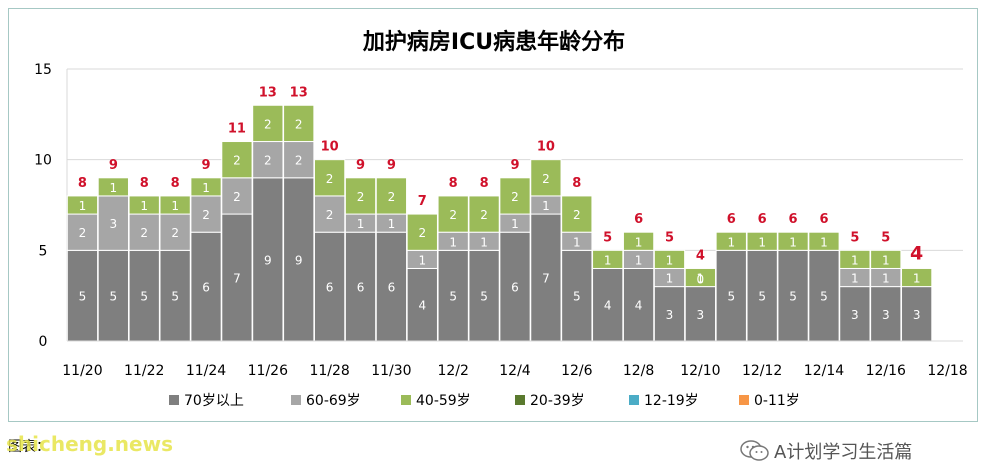  What do you see at coordinates (515, 371) in the screenshot?
I see `x-tick-label: 12/4` at bounding box center [515, 371].